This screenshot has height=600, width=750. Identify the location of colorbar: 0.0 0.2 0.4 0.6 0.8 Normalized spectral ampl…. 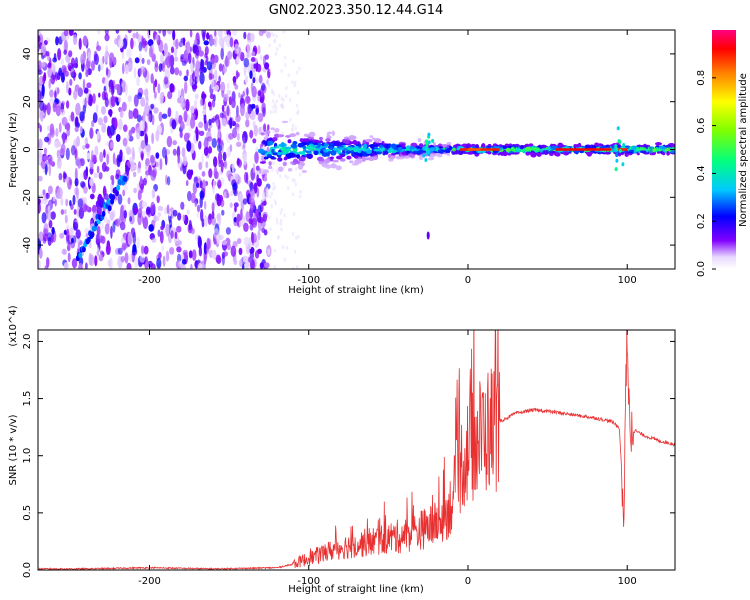
(722, 153).